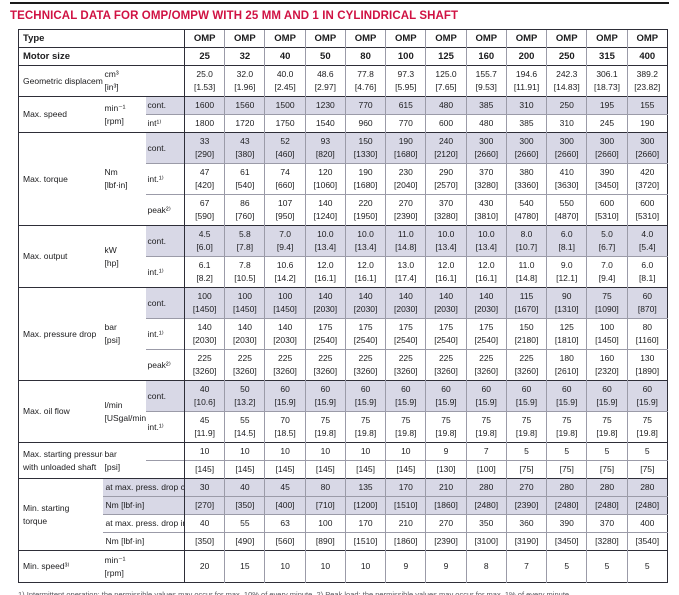 The image size is (679, 595). What do you see at coordinates (60, 514) in the screenshot?
I see `min-starting-torque-label: Min. starting torque` at bounding box center [60, 514].